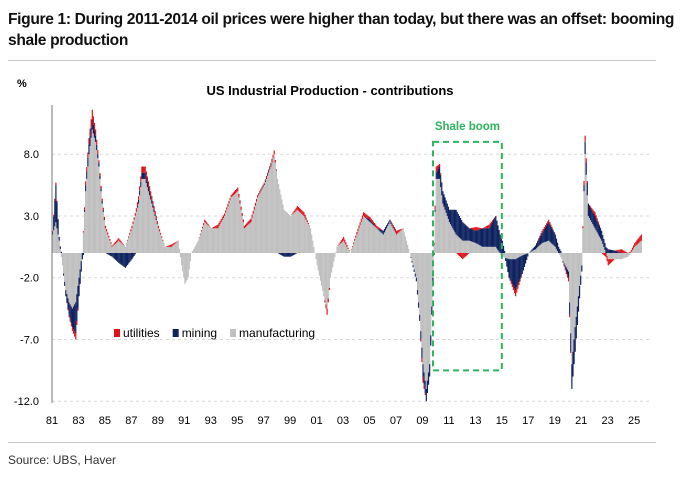 This screenshot has height=489, width=682. Describe the element at coordinates (105, 421) in the screenshot. I see `x-tick-label: 85` at that location.